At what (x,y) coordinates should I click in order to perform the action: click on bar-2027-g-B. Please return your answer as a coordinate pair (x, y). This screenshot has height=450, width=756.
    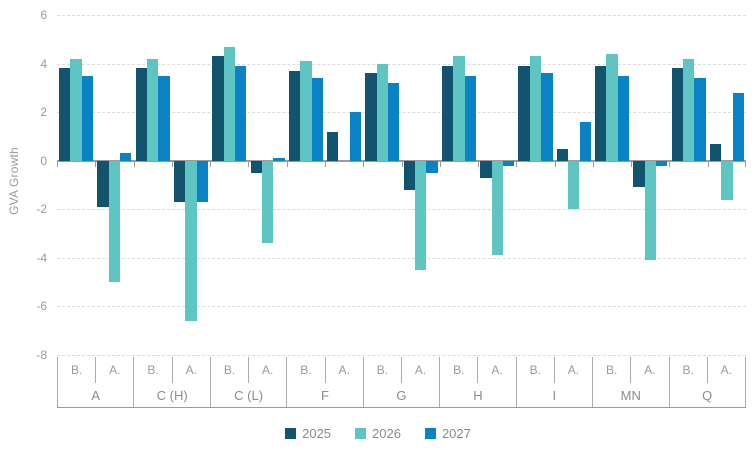
    Looking at the image, I should click on (394, 122).